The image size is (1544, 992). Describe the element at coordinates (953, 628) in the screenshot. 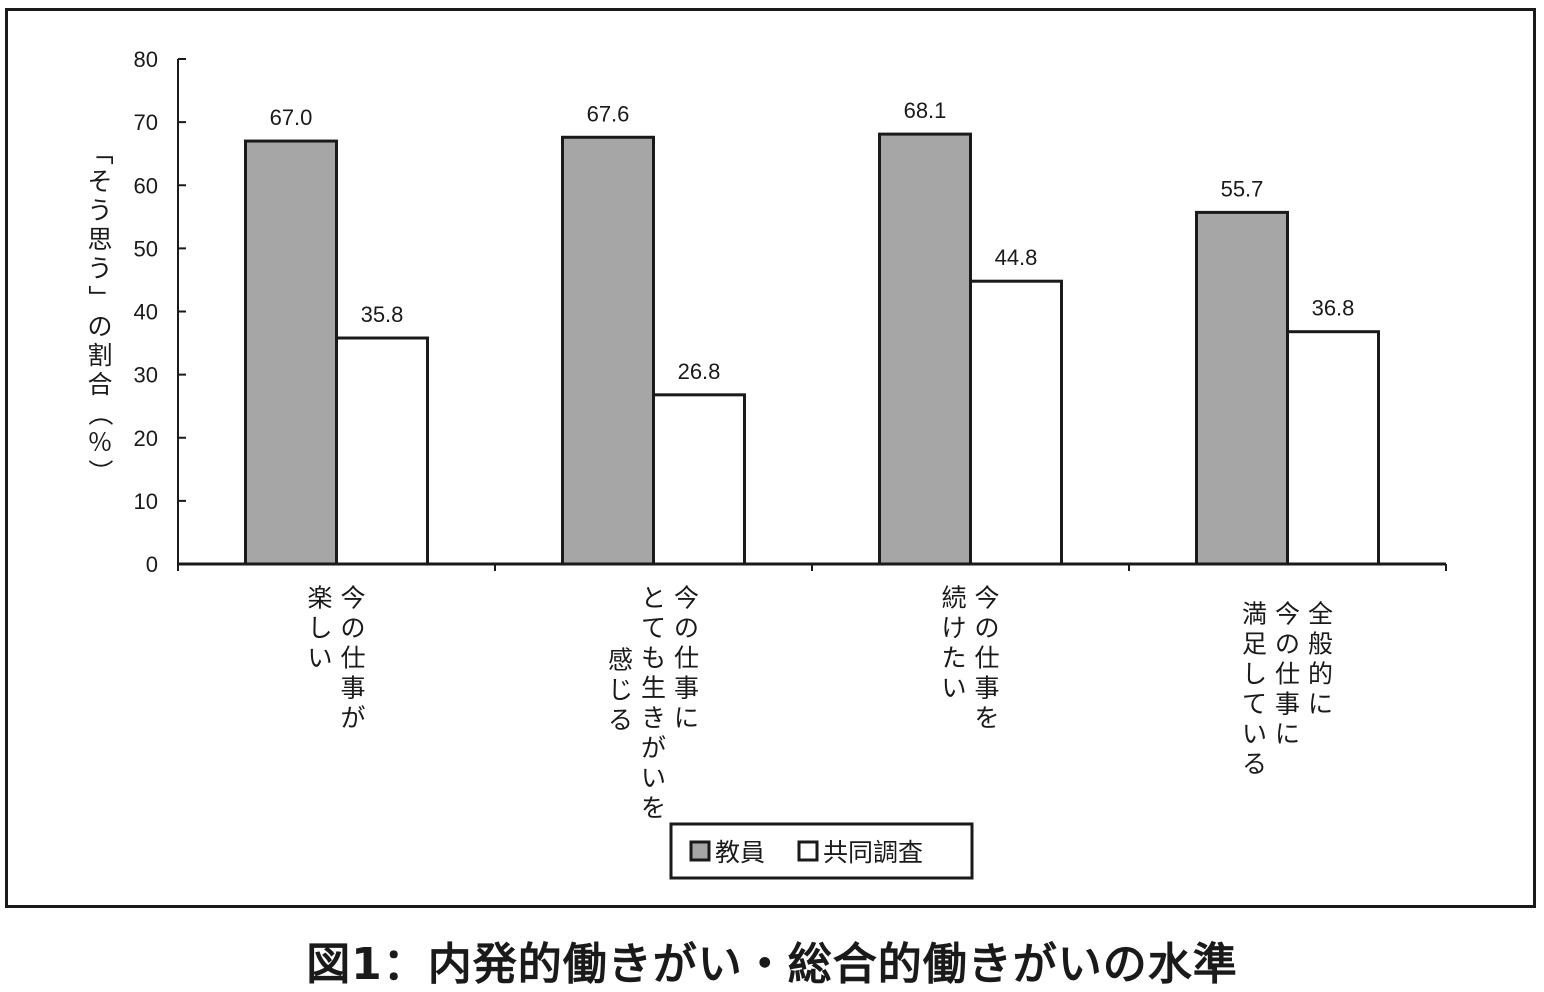

I see `category-label-char: け` at that location.